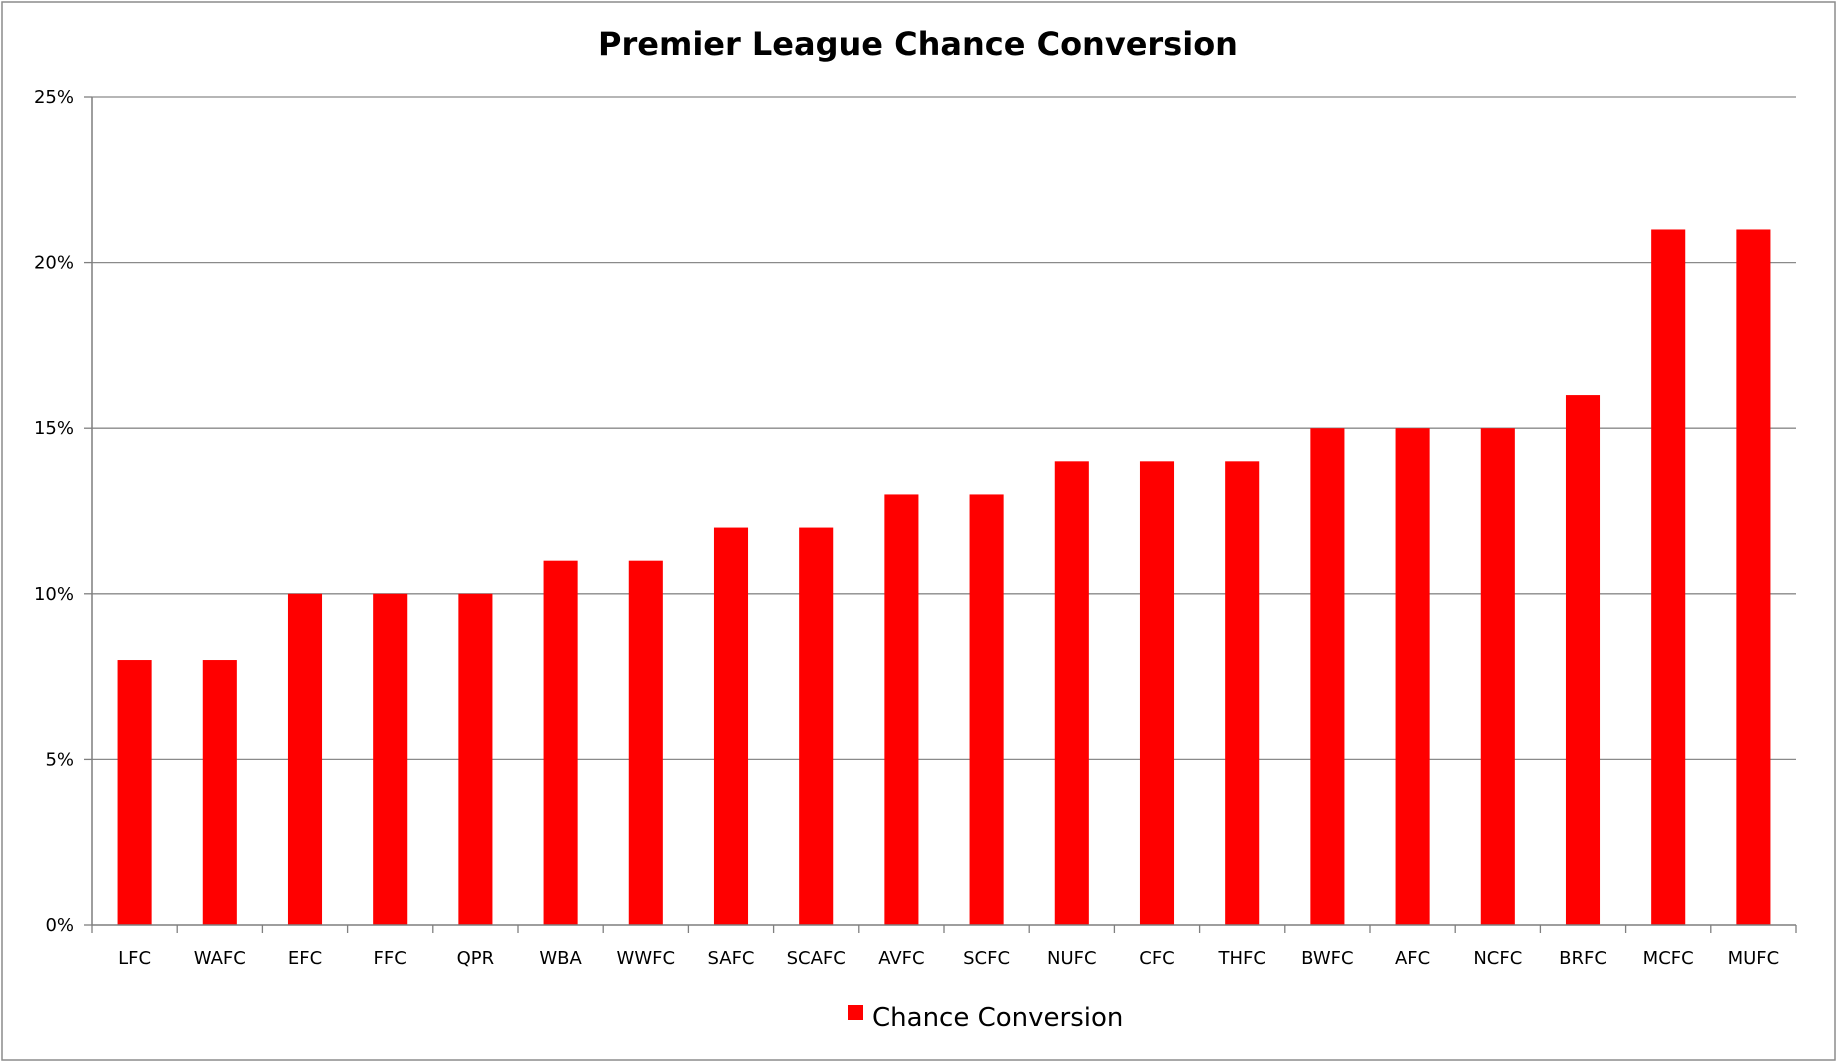 Image resolution: width=1837 pixels, height=1062 pixels. I want to click on x-tick-label: WWFC, so click(646, 958).